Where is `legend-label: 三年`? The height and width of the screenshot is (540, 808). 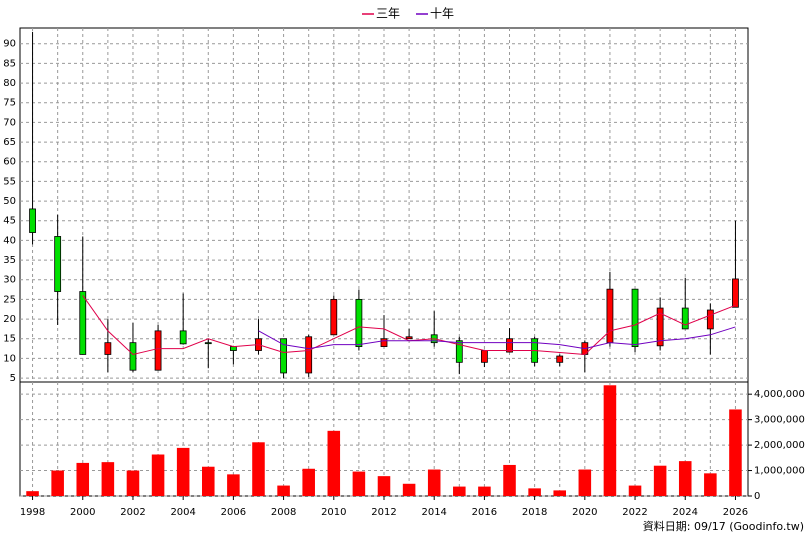
legend-label: 三年 is located at coordinates (388, 14).